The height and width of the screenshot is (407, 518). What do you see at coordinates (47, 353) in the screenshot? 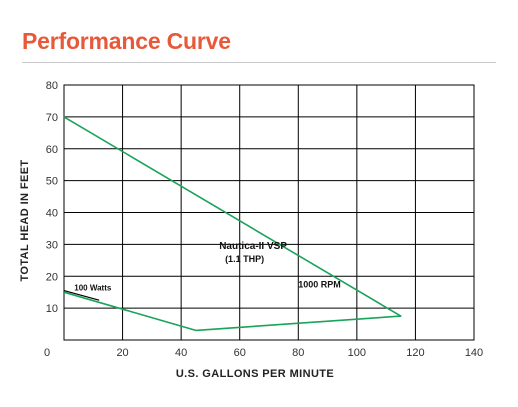
I see `x-tick-label: 0` at bounding box center [47, 353].